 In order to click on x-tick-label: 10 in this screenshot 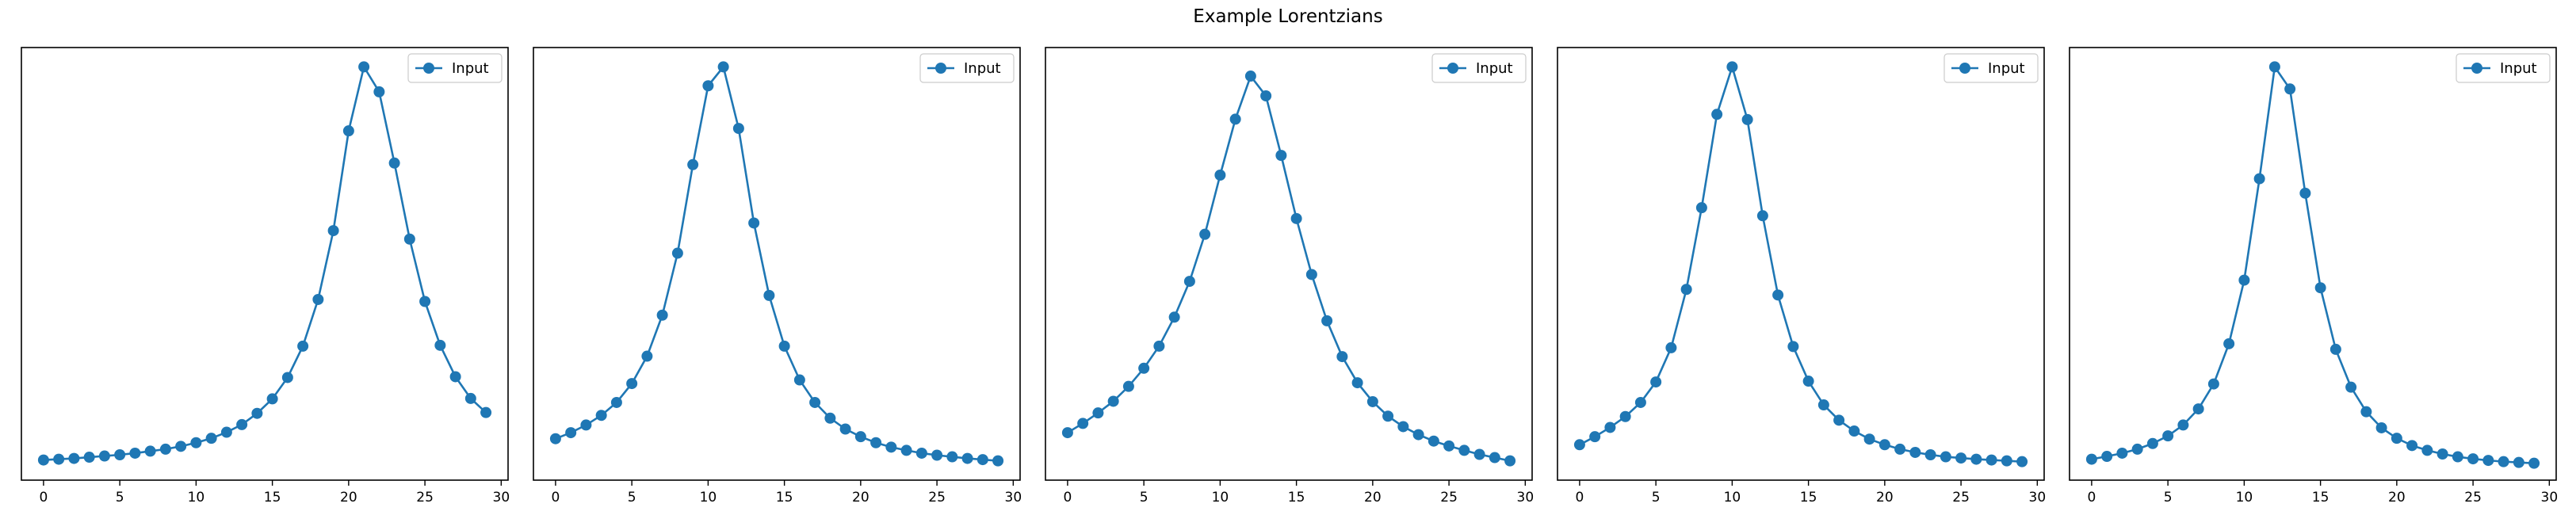, I will do `click(196, 498)`.